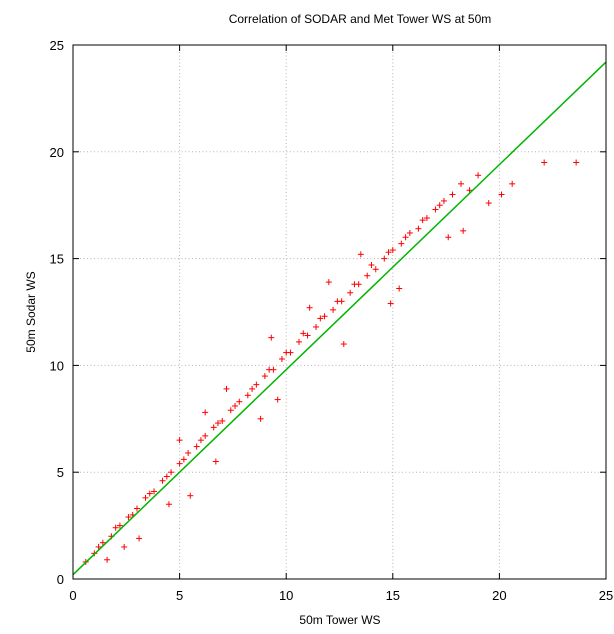 This screenshot has height=634, width=614. What do you see at coordinates (286, 595) in the screenshot?
I see `x-tick-label: 10` at bounding box center [286, 595].